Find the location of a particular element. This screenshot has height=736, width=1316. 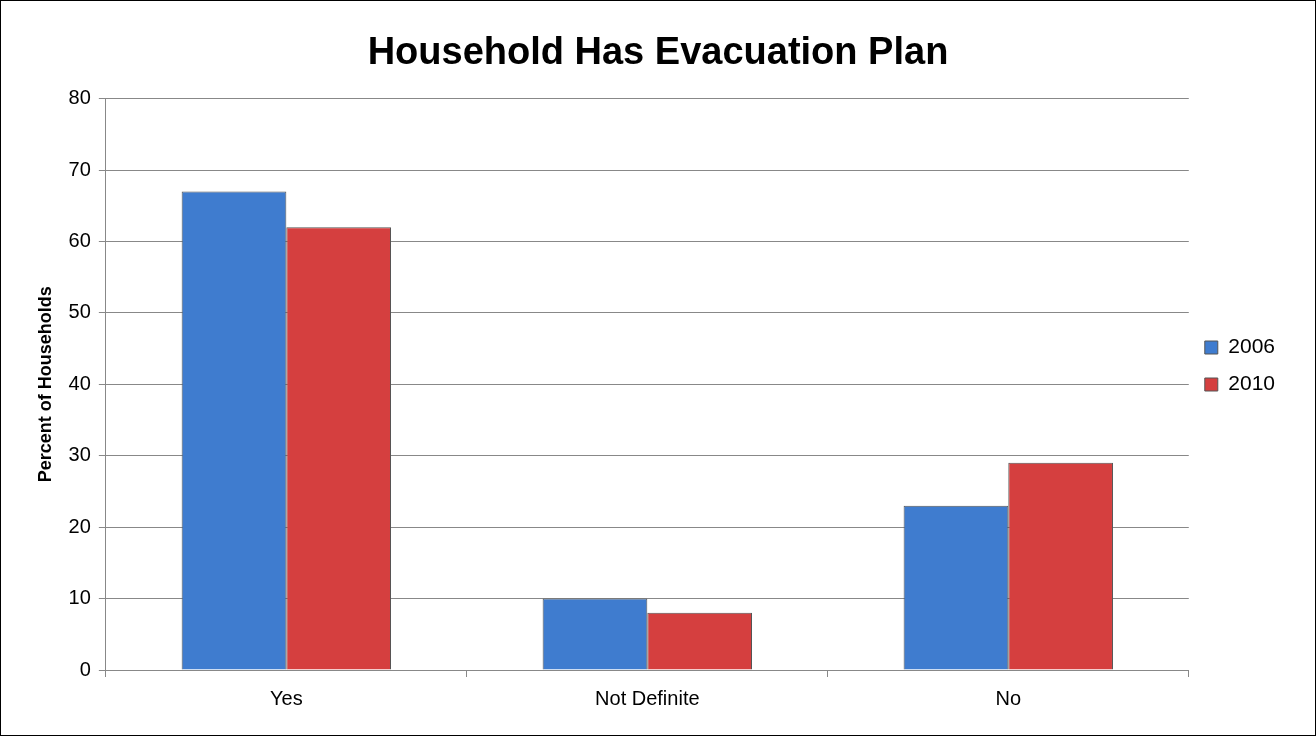

y-tick-label: 30 is located at coordinates (79, 454).